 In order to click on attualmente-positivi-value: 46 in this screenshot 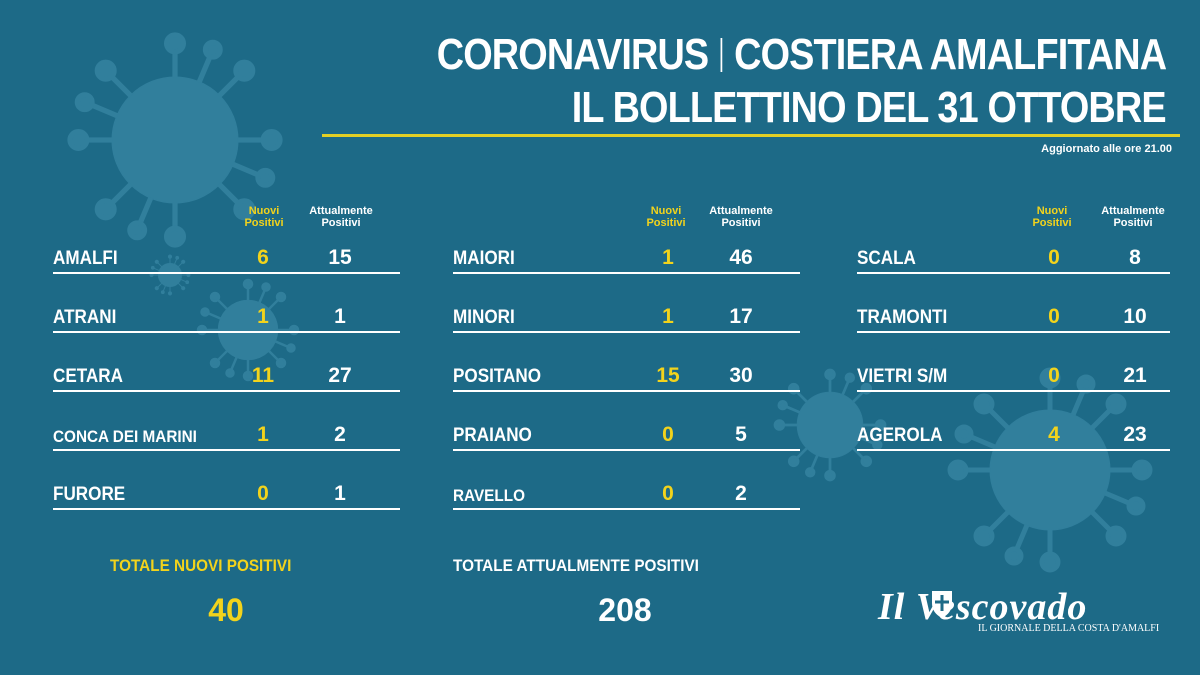, I will do `click(741, 257)`.